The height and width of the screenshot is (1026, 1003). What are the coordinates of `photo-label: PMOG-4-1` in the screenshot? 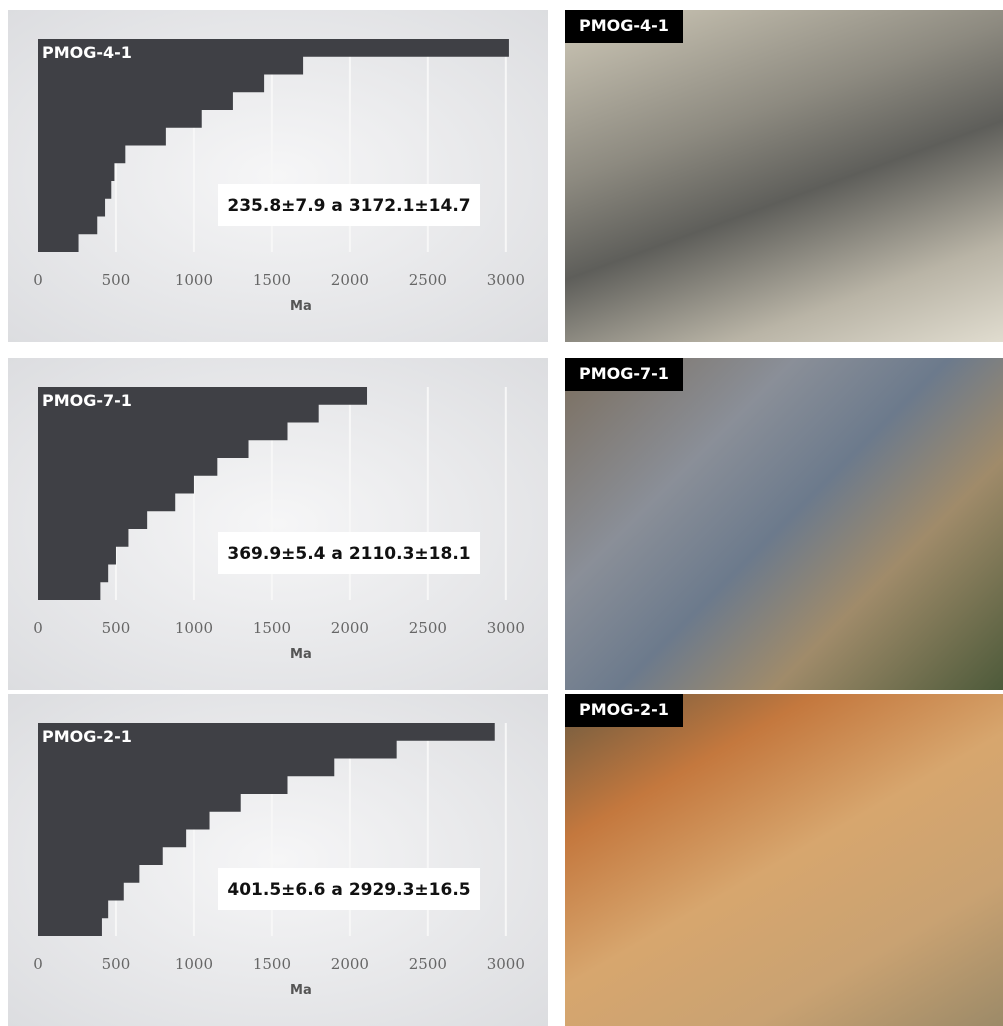 It's located at (624, 26).